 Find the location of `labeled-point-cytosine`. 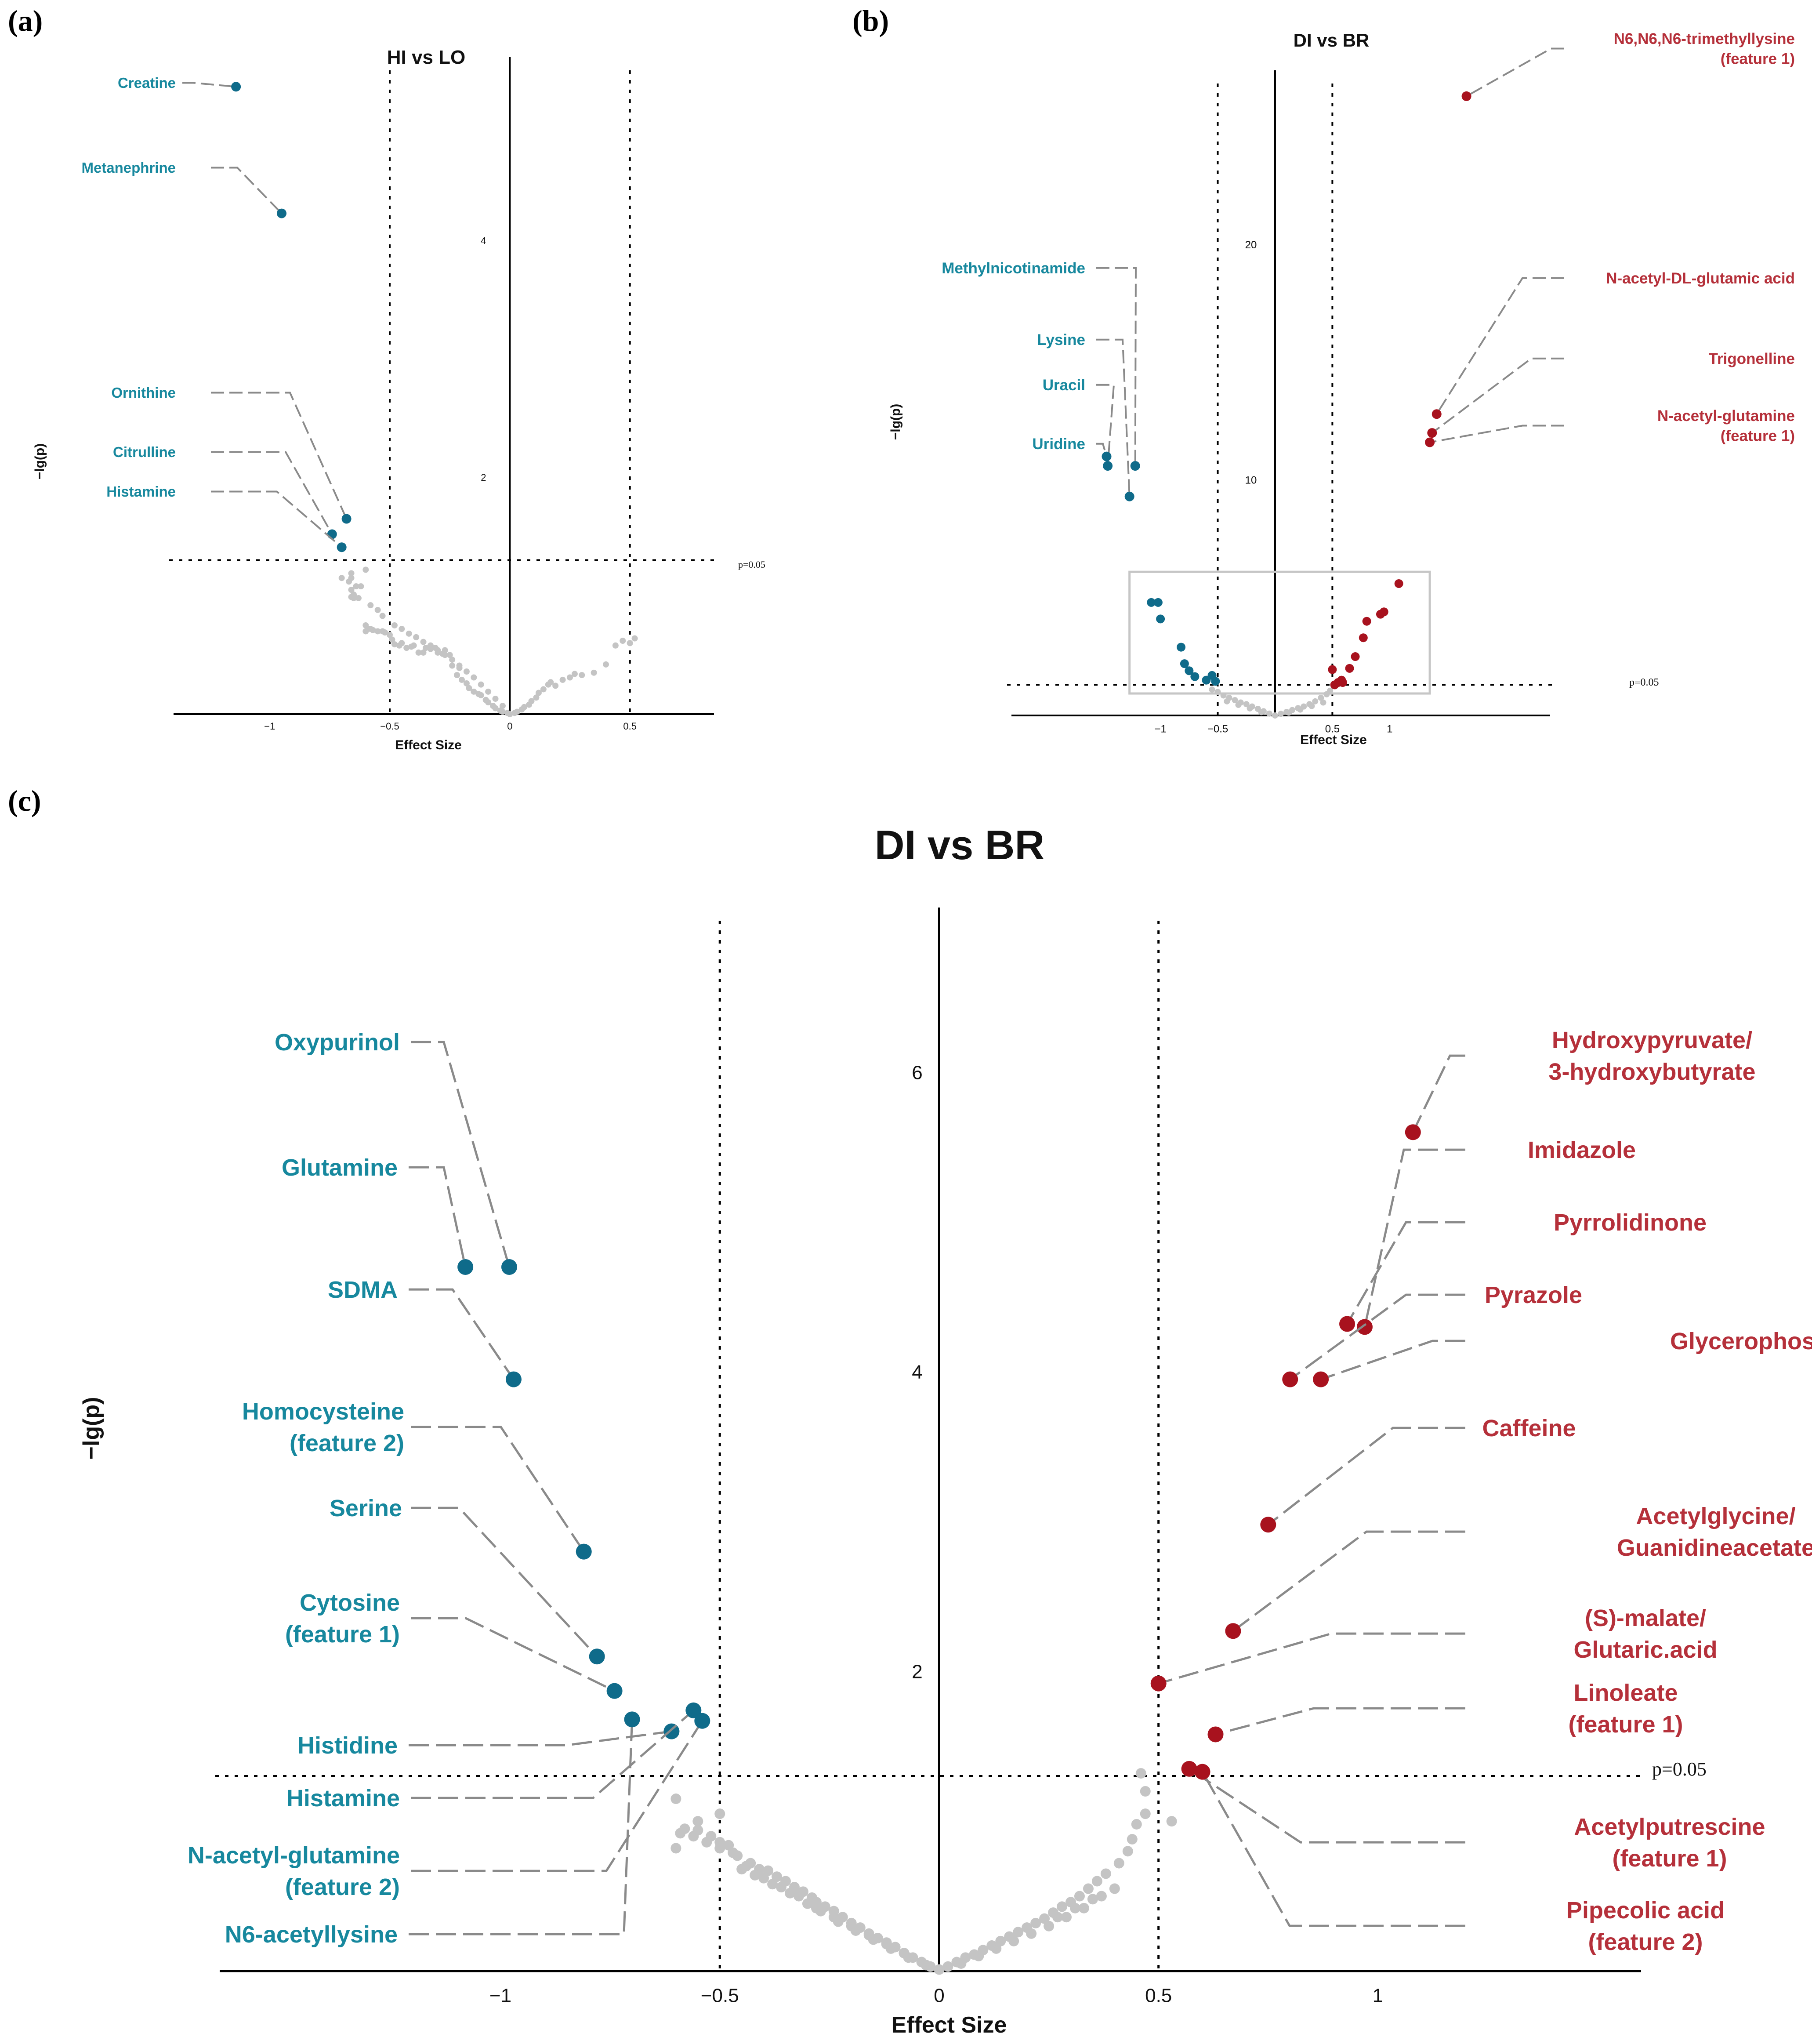

labeled-point-cytosine is located at coordinates (614, 1691).